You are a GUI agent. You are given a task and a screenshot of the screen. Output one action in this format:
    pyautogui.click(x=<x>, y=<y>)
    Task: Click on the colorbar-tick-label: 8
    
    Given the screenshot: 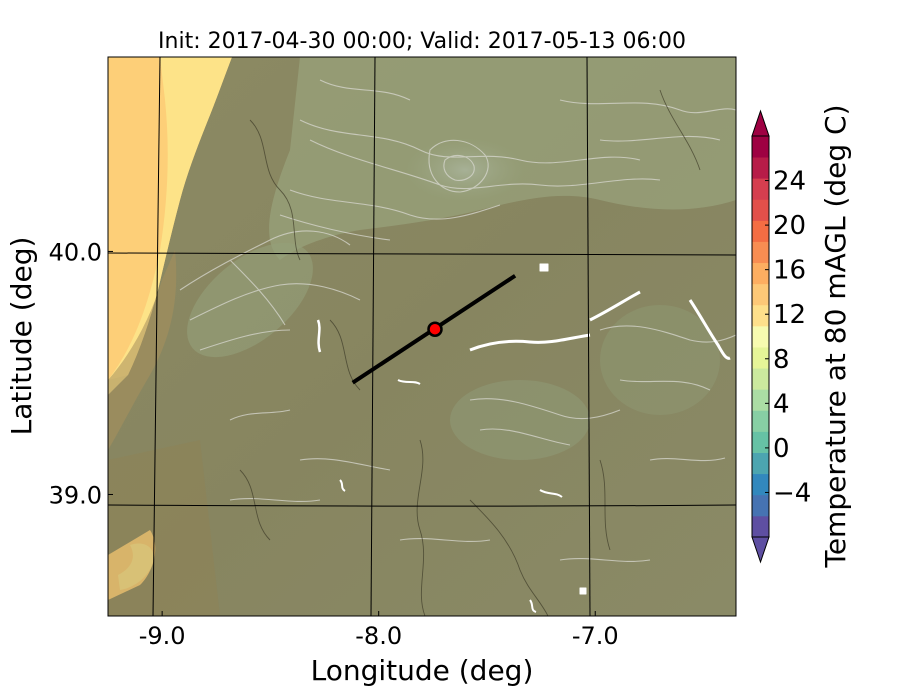 What is the action you would take?
    pyautogui.click(x=781, y=360)
    